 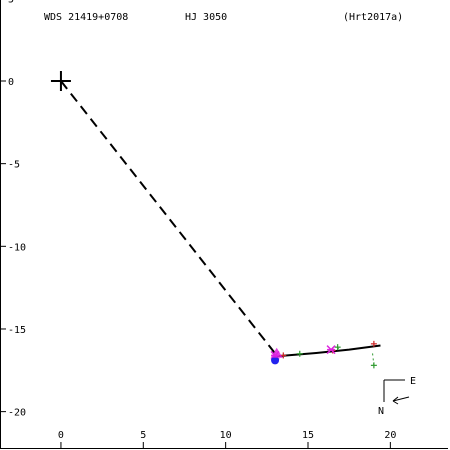 I want to click on primary-star-layer, so click(x=60, y=81).